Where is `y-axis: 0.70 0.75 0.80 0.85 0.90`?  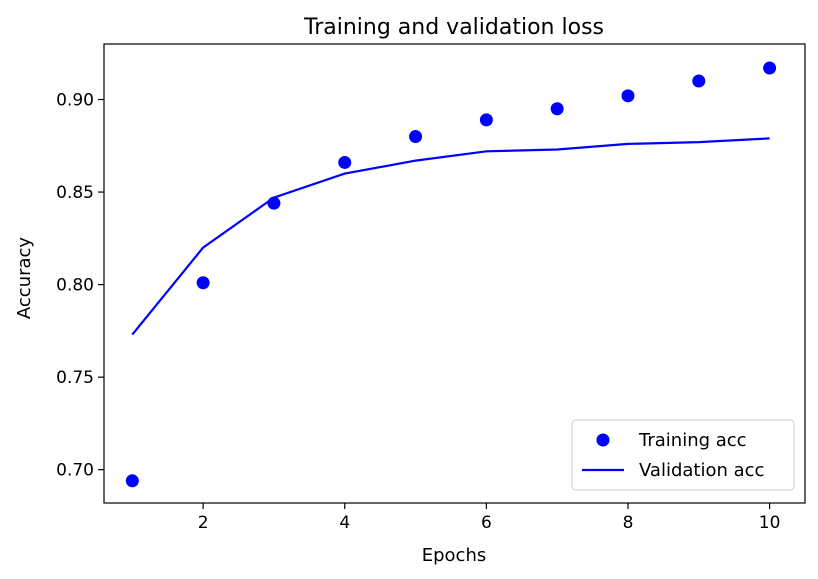 y-axis: 0.70 0.75 0.80 0.85 0.90 is located at coordinates (80, 286).